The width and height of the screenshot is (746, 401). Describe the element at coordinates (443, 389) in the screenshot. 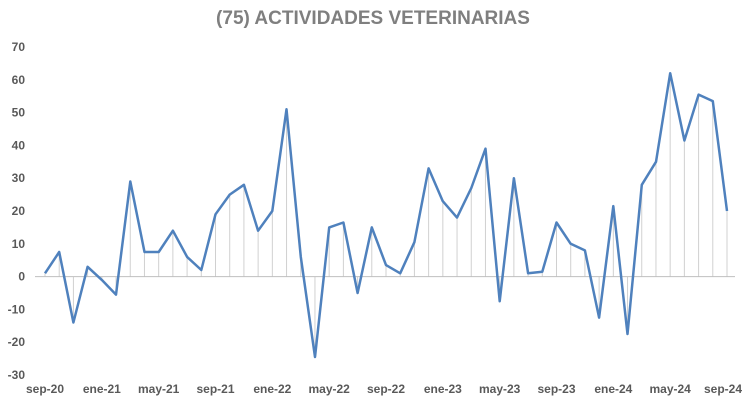

I see `x-tick-label: ene-23` at that location.